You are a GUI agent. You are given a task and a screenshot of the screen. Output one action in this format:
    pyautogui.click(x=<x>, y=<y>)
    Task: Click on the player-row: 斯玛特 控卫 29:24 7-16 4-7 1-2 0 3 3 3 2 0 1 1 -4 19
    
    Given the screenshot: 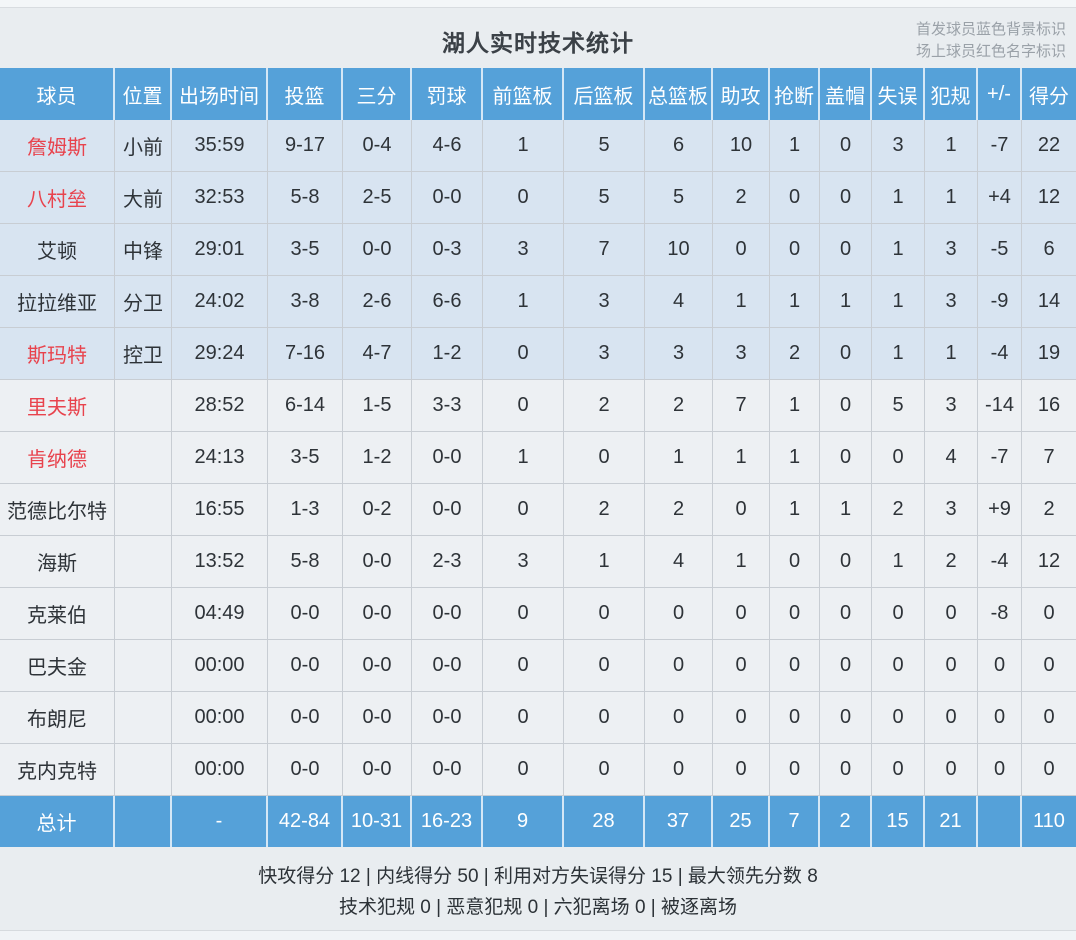 What is the action you would take?
    pyautogui.click(x=538, y=354)
    